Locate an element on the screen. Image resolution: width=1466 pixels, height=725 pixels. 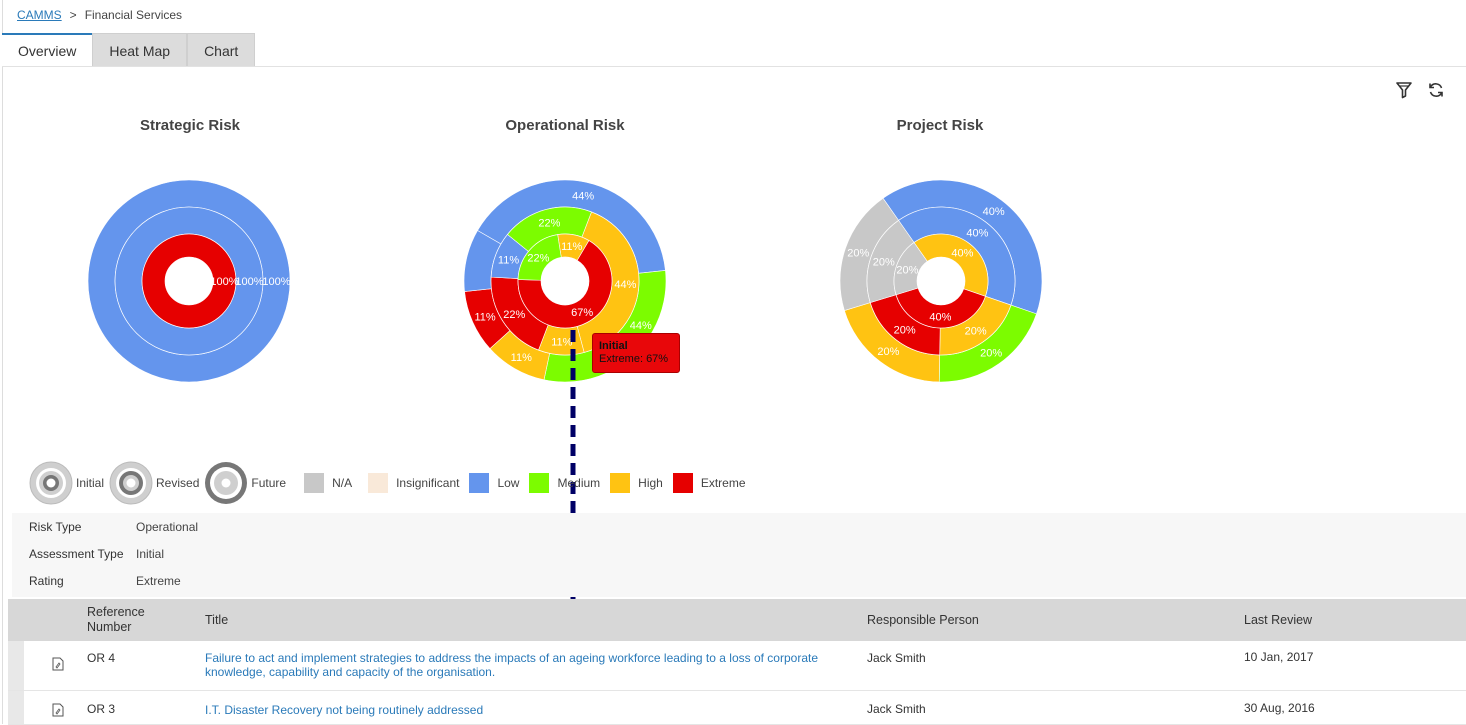
legend-initial: Initial is located at coordinates (66, 483).